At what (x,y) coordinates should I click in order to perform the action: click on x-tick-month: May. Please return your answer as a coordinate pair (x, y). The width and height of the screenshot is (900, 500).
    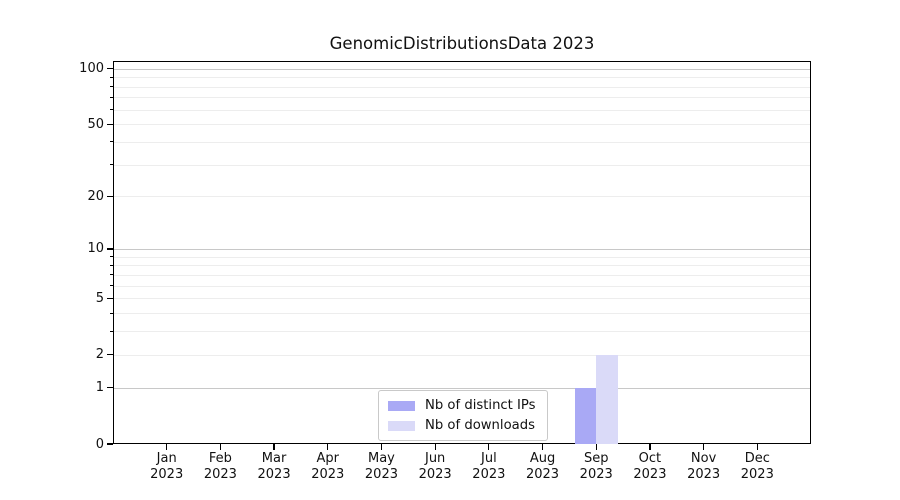
    Looking at the image, I should click on (381, 458).